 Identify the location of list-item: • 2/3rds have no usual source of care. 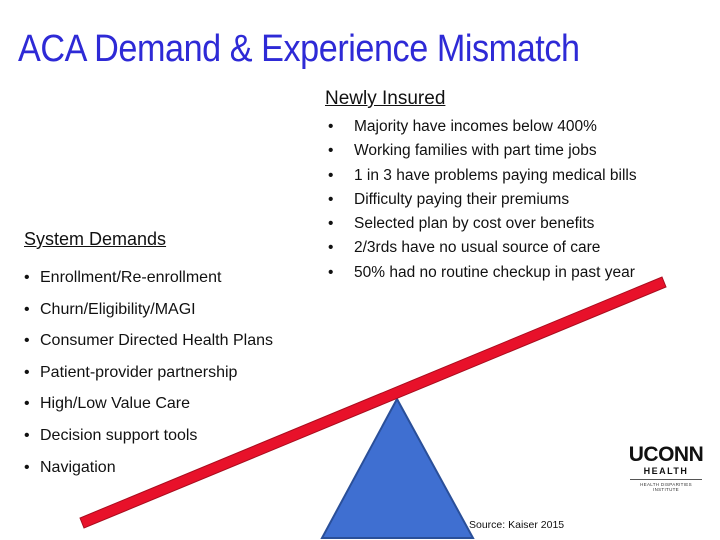
(482, 248).